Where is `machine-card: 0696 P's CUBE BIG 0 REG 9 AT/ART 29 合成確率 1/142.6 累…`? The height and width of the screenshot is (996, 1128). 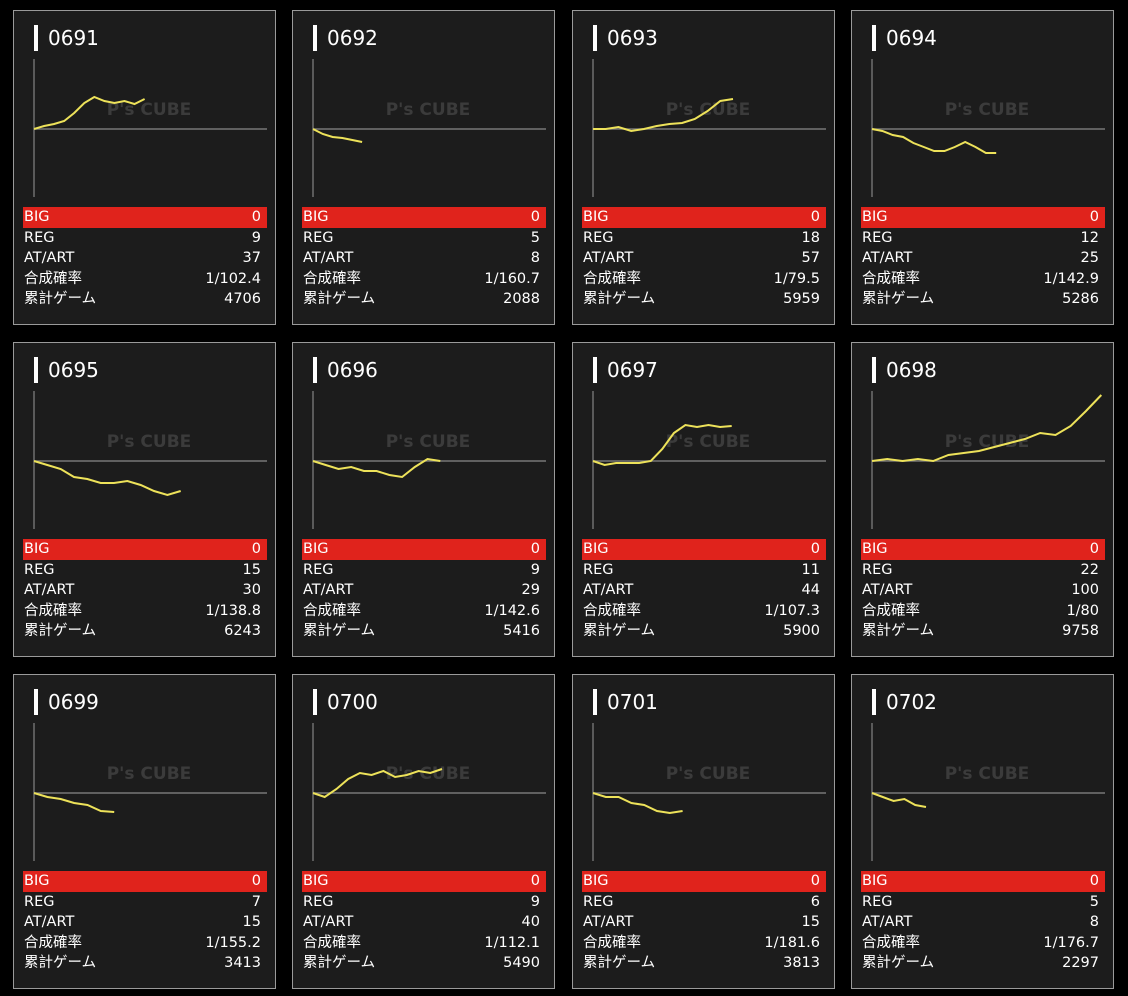 machine-card: 0696 P's CUBE BIG 0 REG 9 AT/ART 29 合成確率 1/142.6 累… is located at coordinates (423, 499).